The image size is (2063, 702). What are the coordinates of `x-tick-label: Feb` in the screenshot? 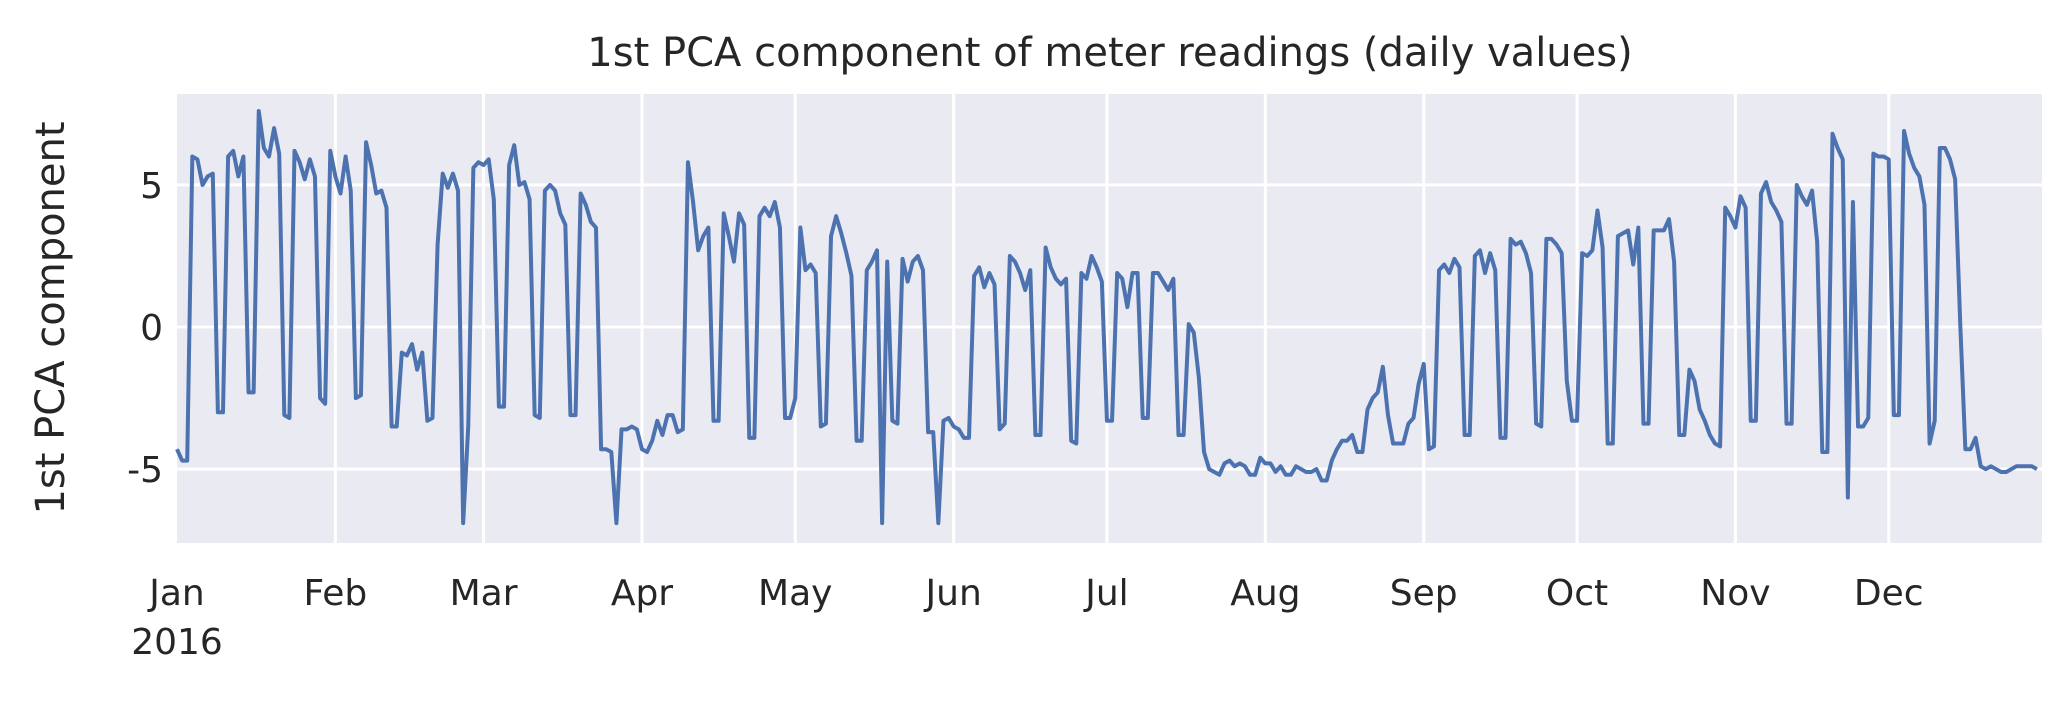 It's located at (336, 593).